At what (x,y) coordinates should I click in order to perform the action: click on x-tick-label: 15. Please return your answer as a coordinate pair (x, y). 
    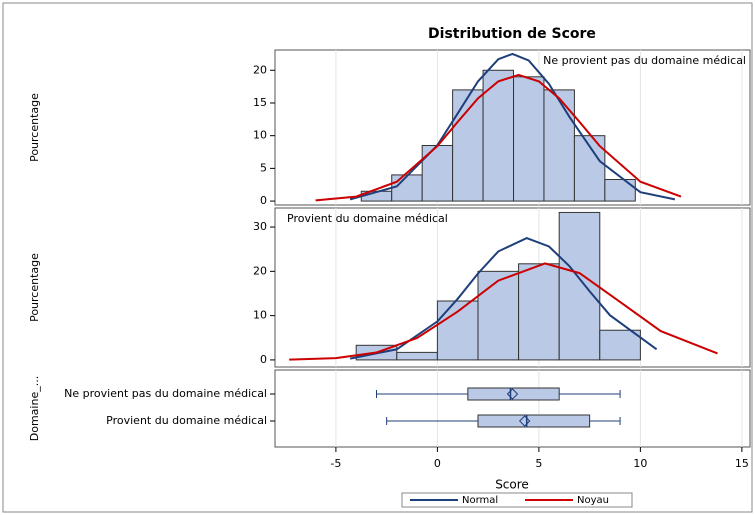
    Looking at the image, I should click on (742, 463).